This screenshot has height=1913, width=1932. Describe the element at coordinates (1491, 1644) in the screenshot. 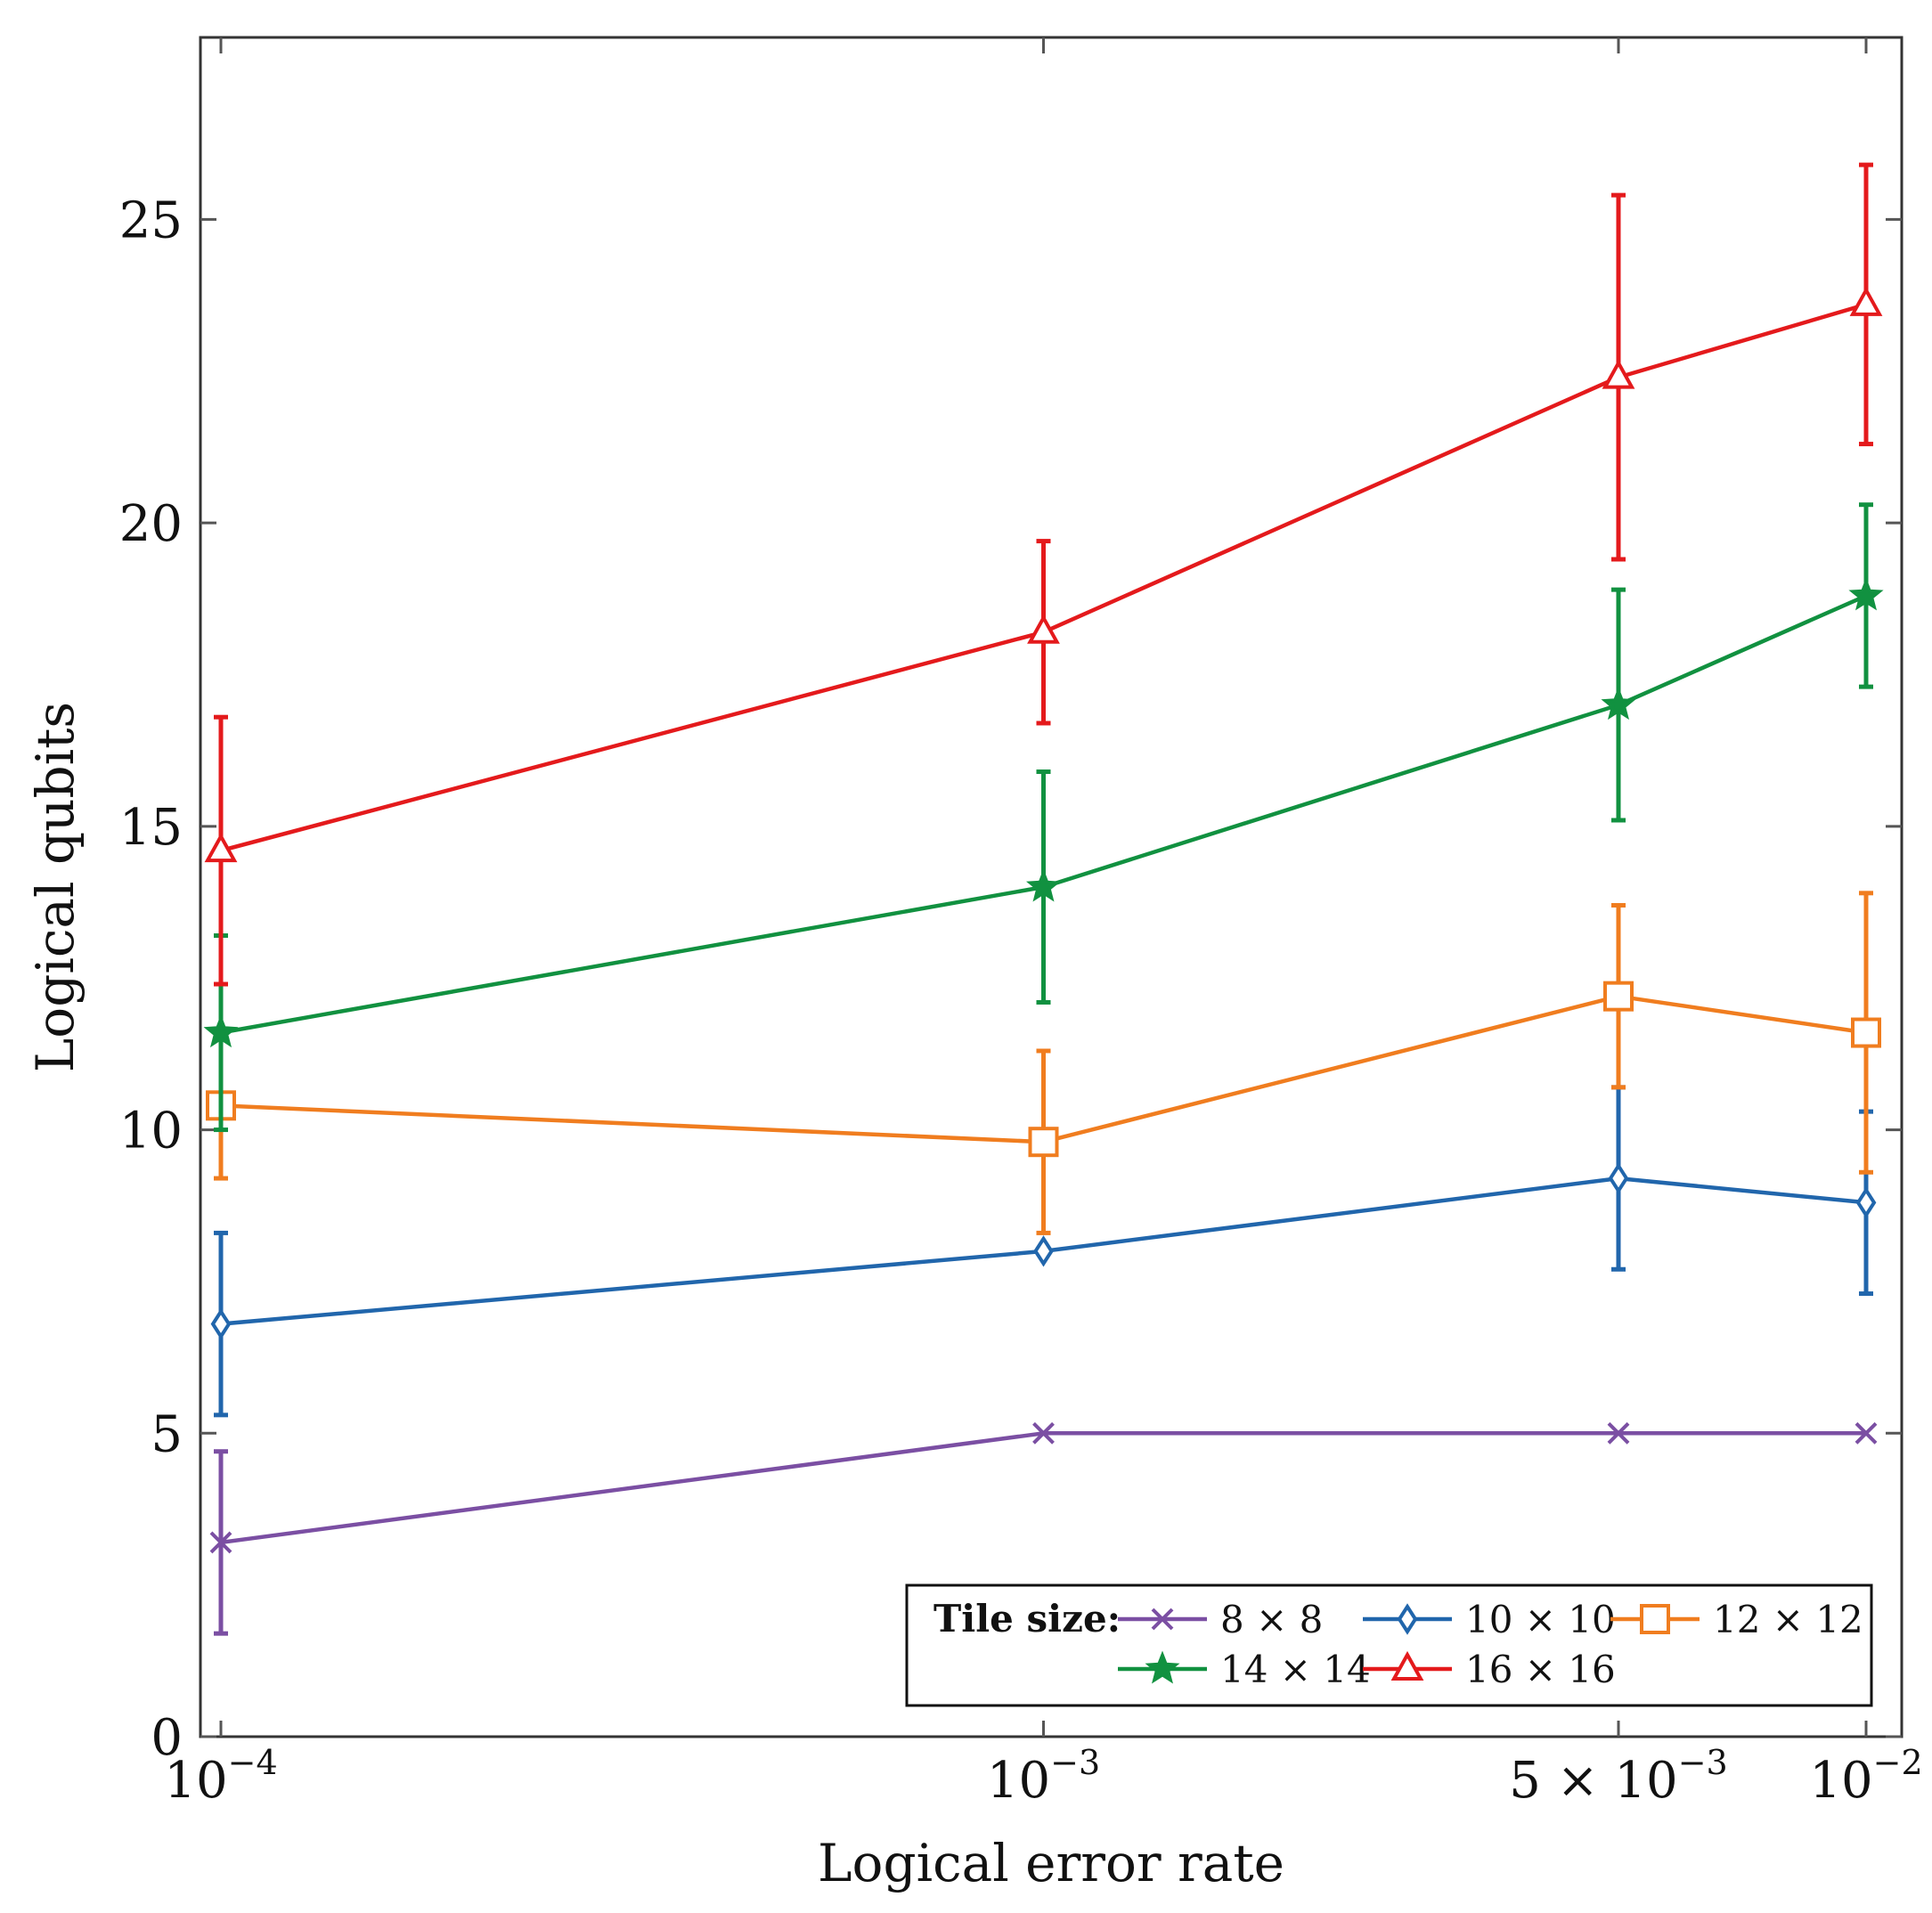

I see `legend-items: 8 × 8 10 × 10 12 × 12 14 × 14 16 × 16` at that location.